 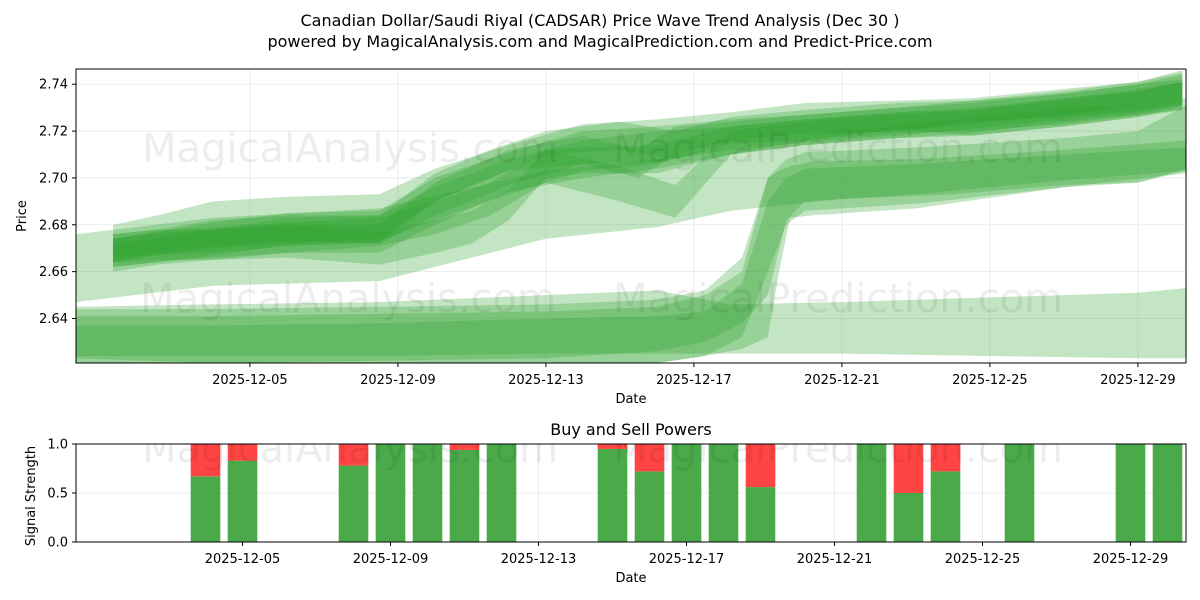 I want to click on signal-x-tick-label: 2025-12-05, so click(x=243, y=559).